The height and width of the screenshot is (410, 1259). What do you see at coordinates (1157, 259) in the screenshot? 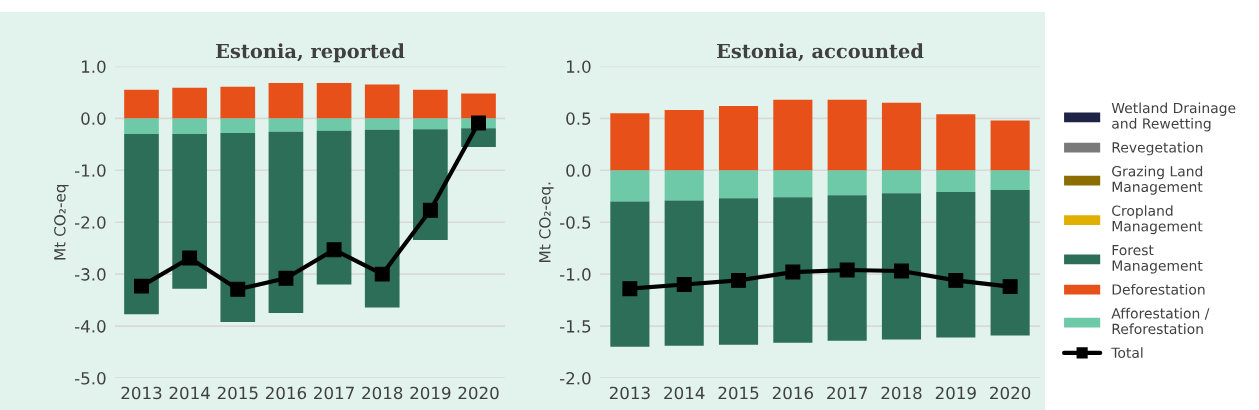
I see `legend-label: Forest Management` at bounding box center [1157, 259].